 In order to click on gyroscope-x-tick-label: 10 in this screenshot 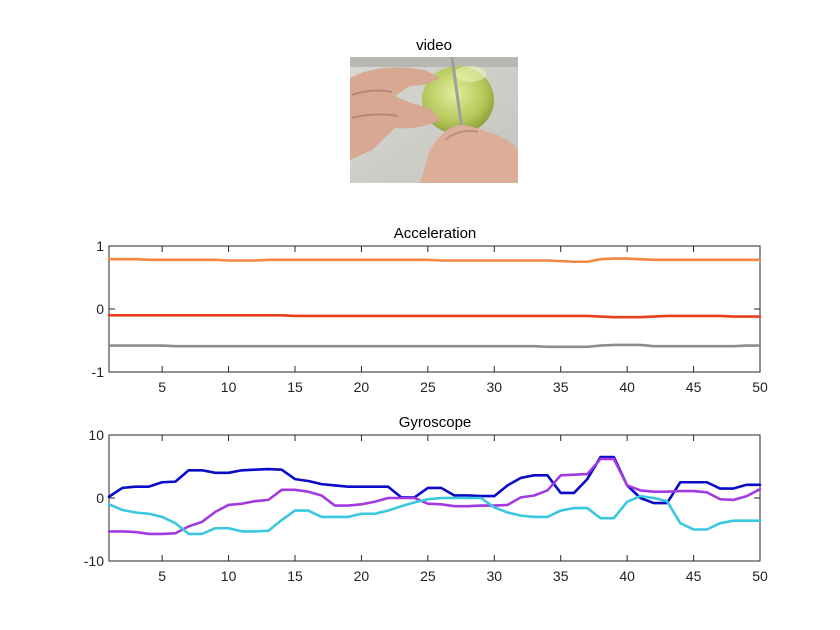, I will do `click(229, 576)`.